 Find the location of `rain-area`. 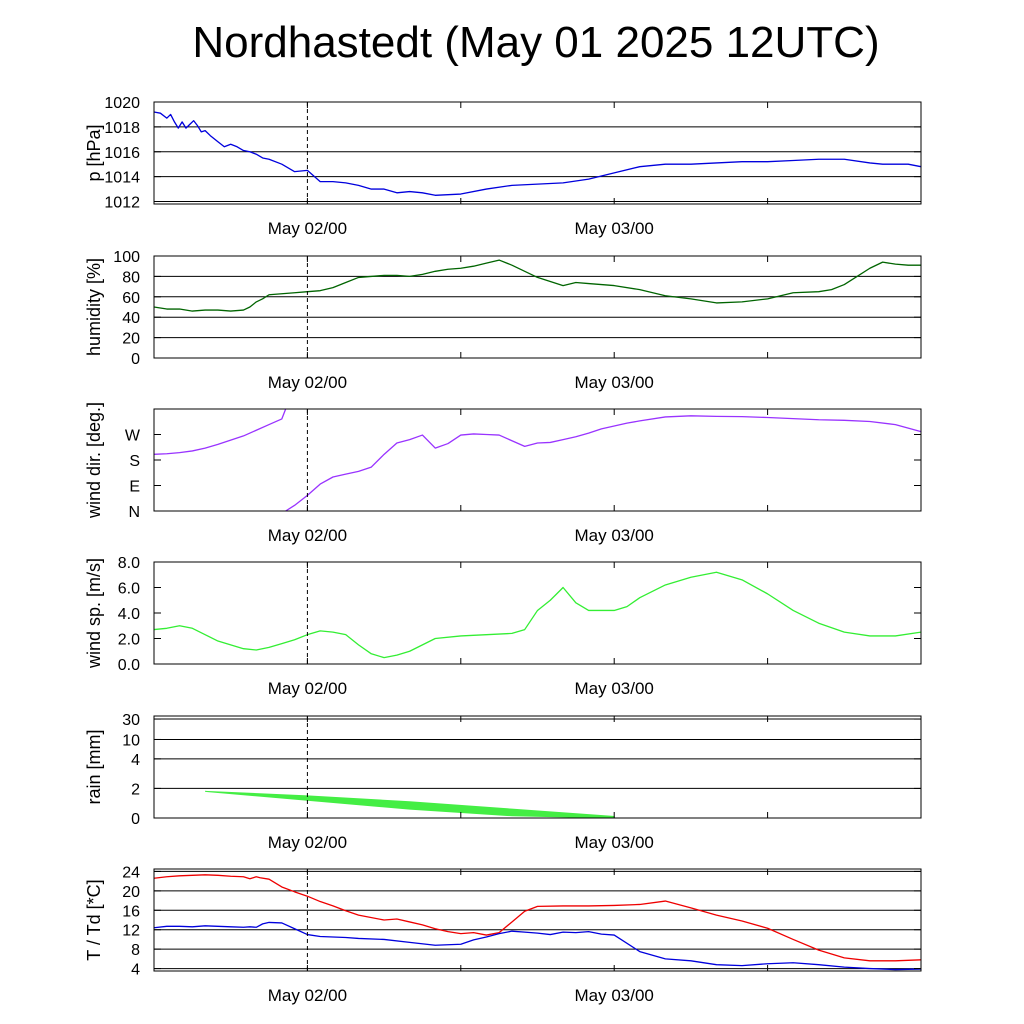

rain-area is located at coordinates (410, 804).